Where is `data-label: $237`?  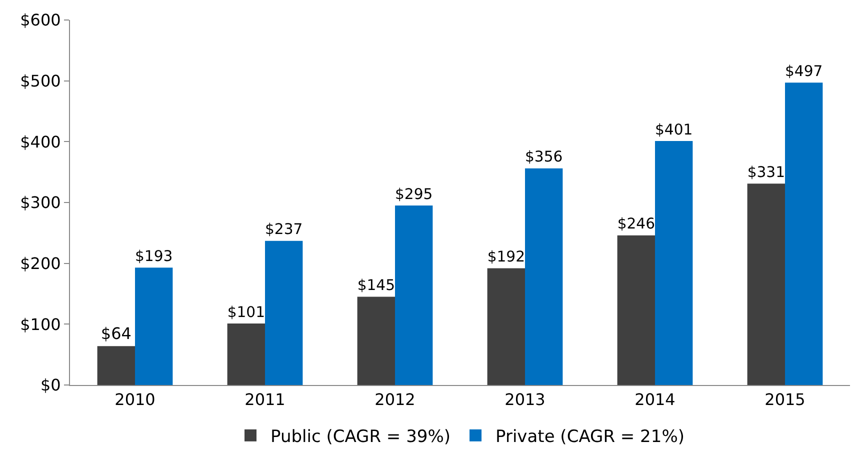
data-label: $237 is located at coordinates (284, 229).